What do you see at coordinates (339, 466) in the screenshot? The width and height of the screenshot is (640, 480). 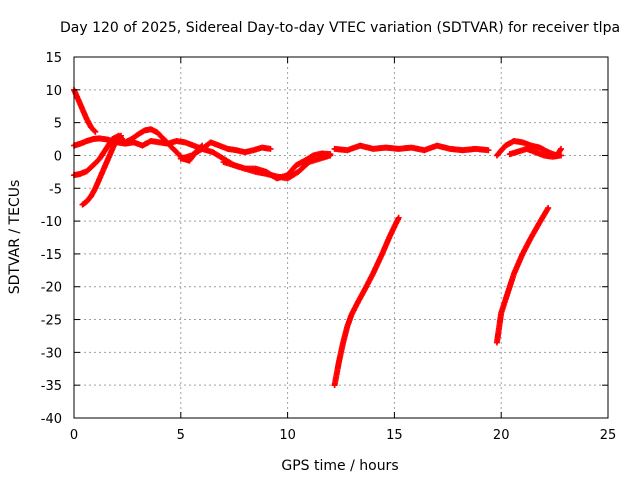 I see `x-axis-label: GPS time / hours` at bounding box center [339, 466].